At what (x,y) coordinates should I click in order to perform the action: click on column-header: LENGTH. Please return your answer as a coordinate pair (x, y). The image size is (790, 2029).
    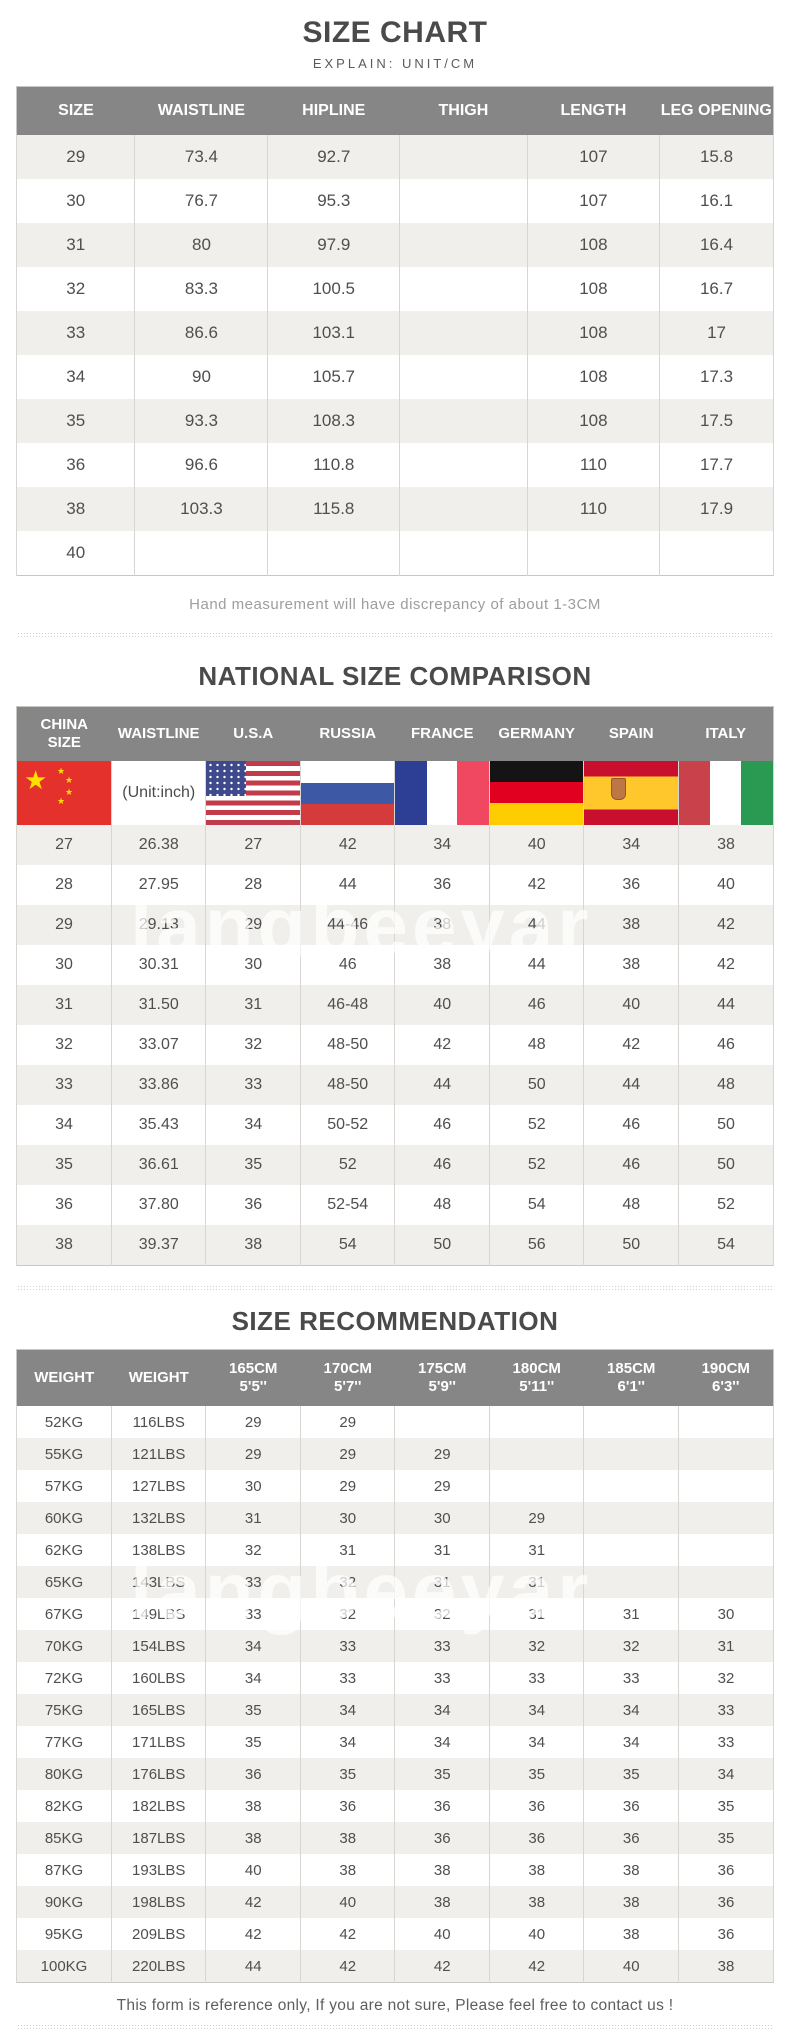
    Looking at the image, I should click on (593, 110).